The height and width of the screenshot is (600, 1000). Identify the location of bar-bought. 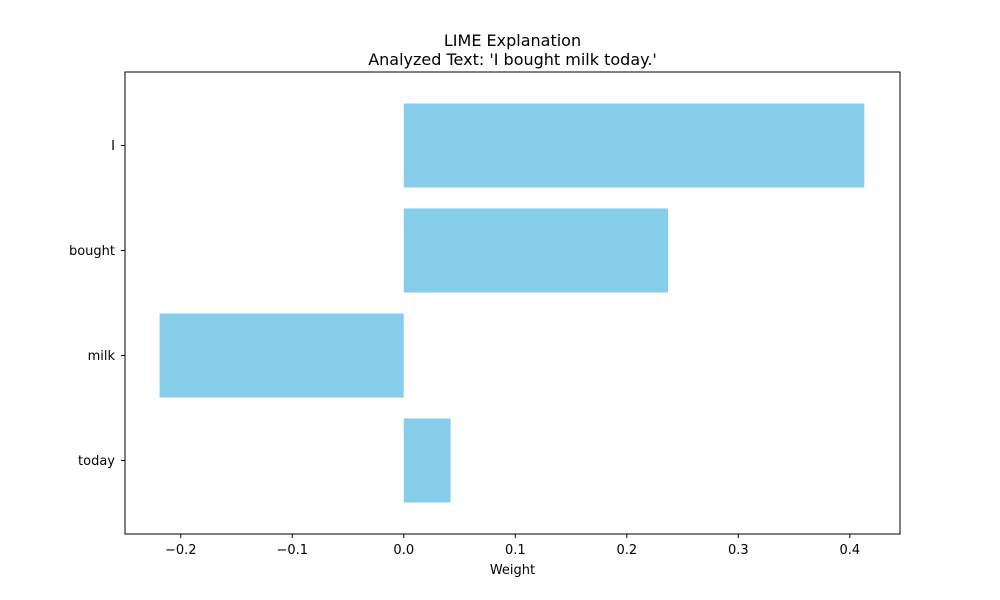
(536, 250).